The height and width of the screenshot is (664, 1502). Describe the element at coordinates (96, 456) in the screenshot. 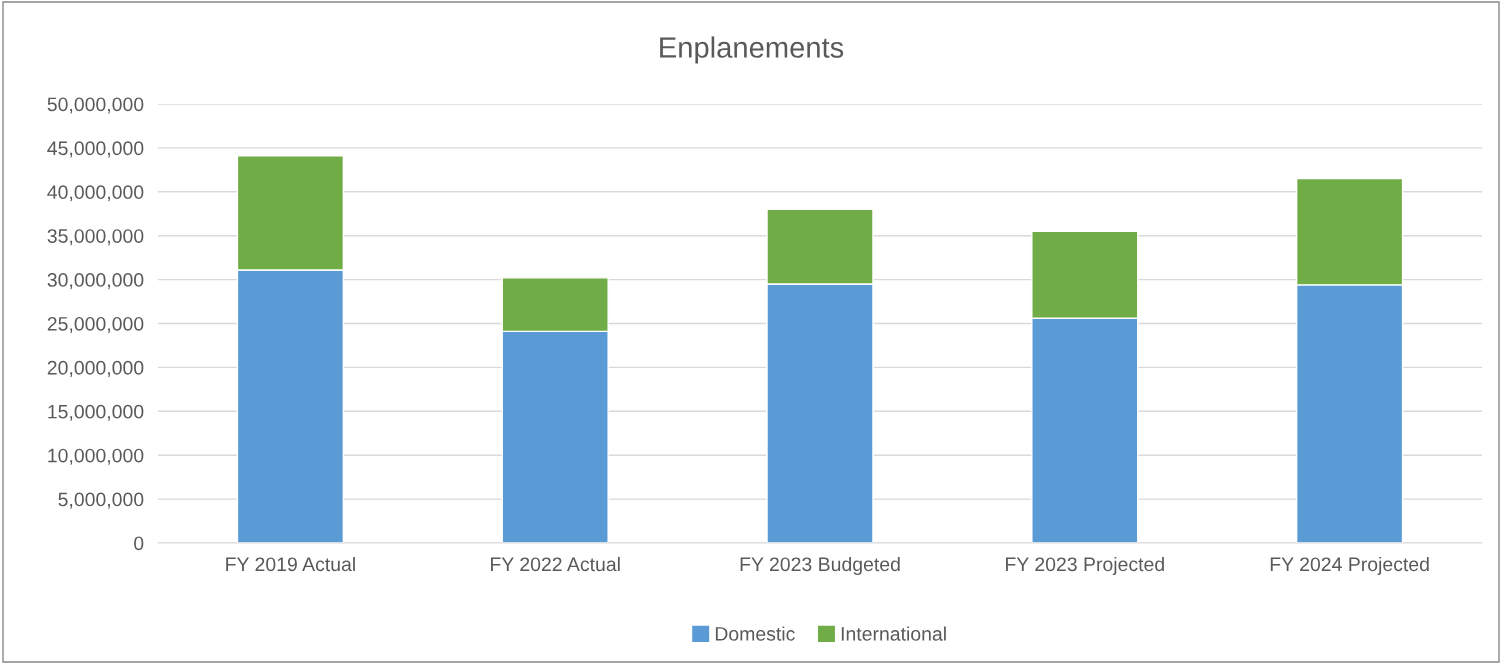

I see `y-tick-label: 10,000,000` at that location.